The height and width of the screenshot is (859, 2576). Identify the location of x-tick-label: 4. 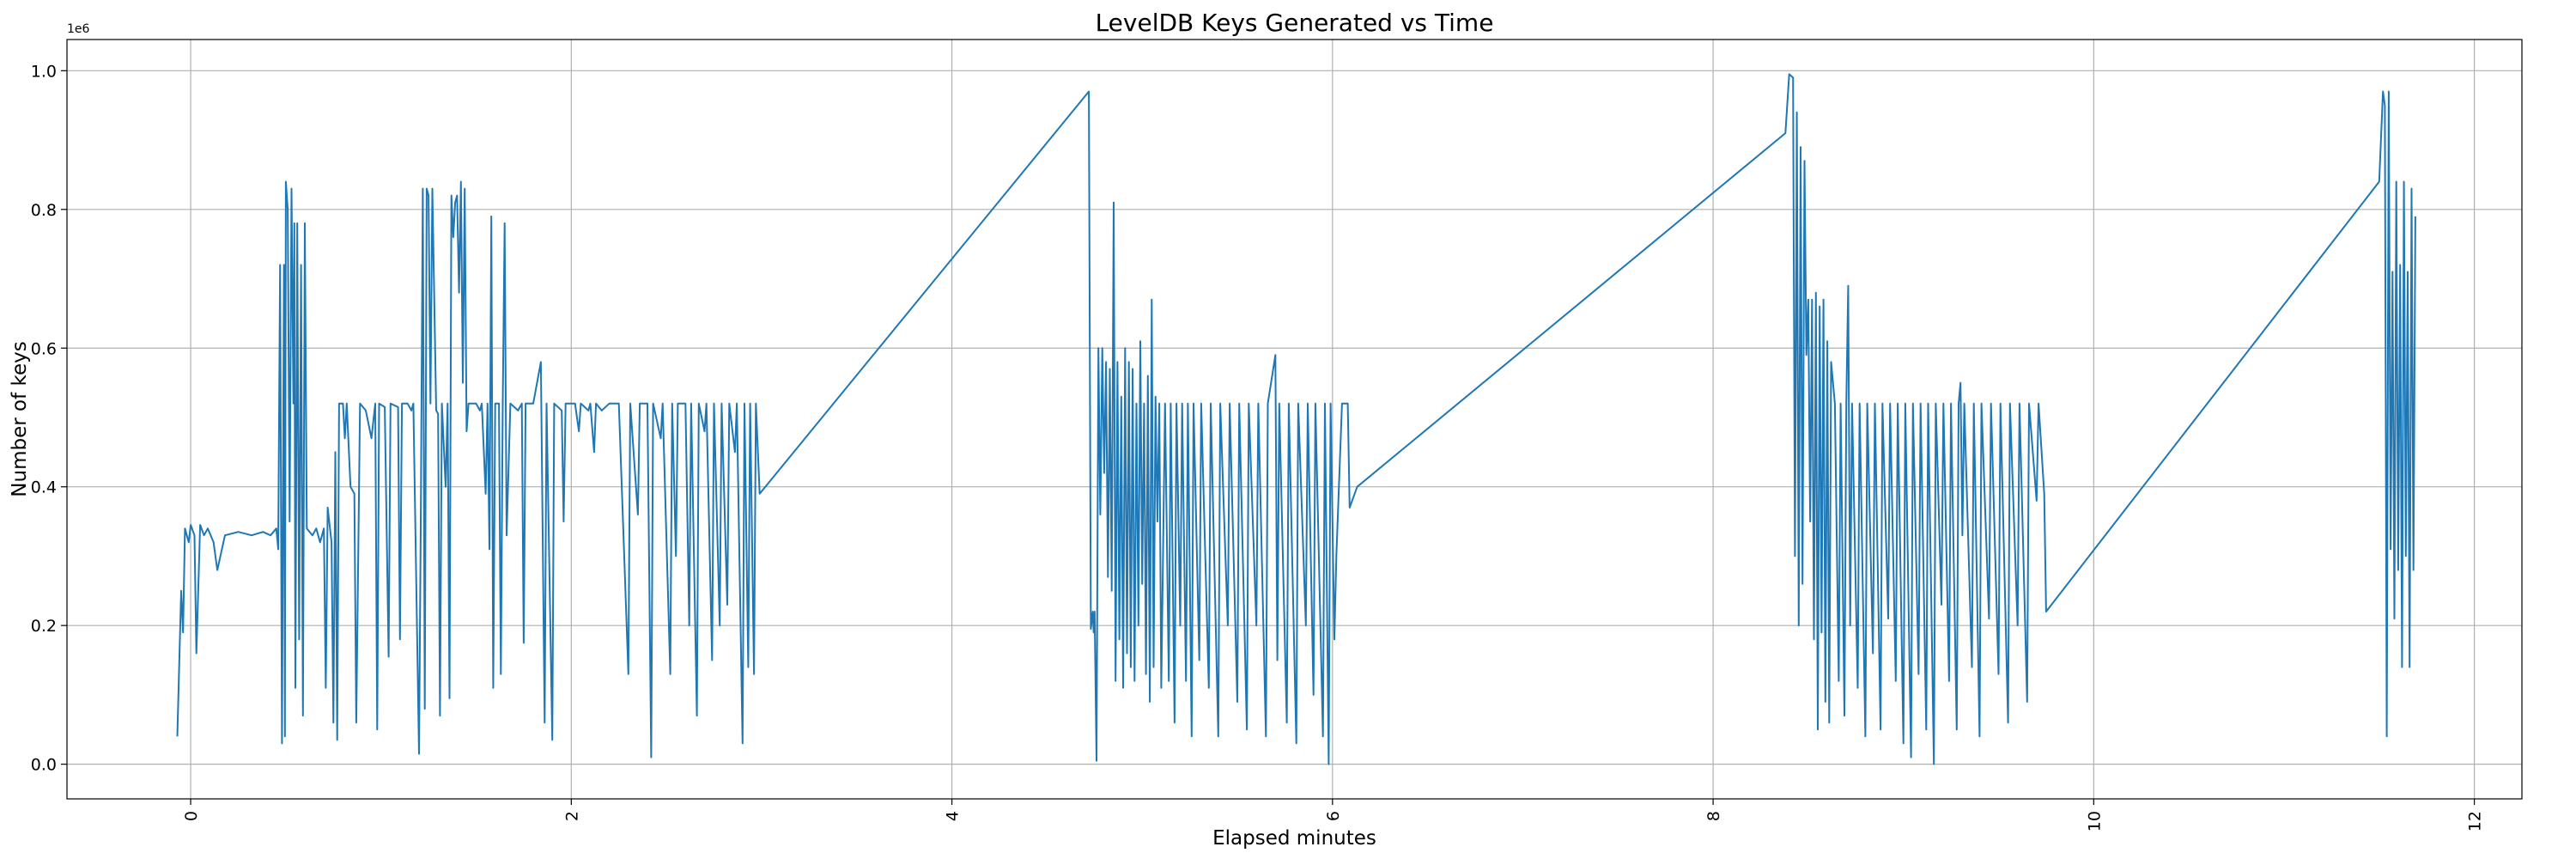
(954, 816).